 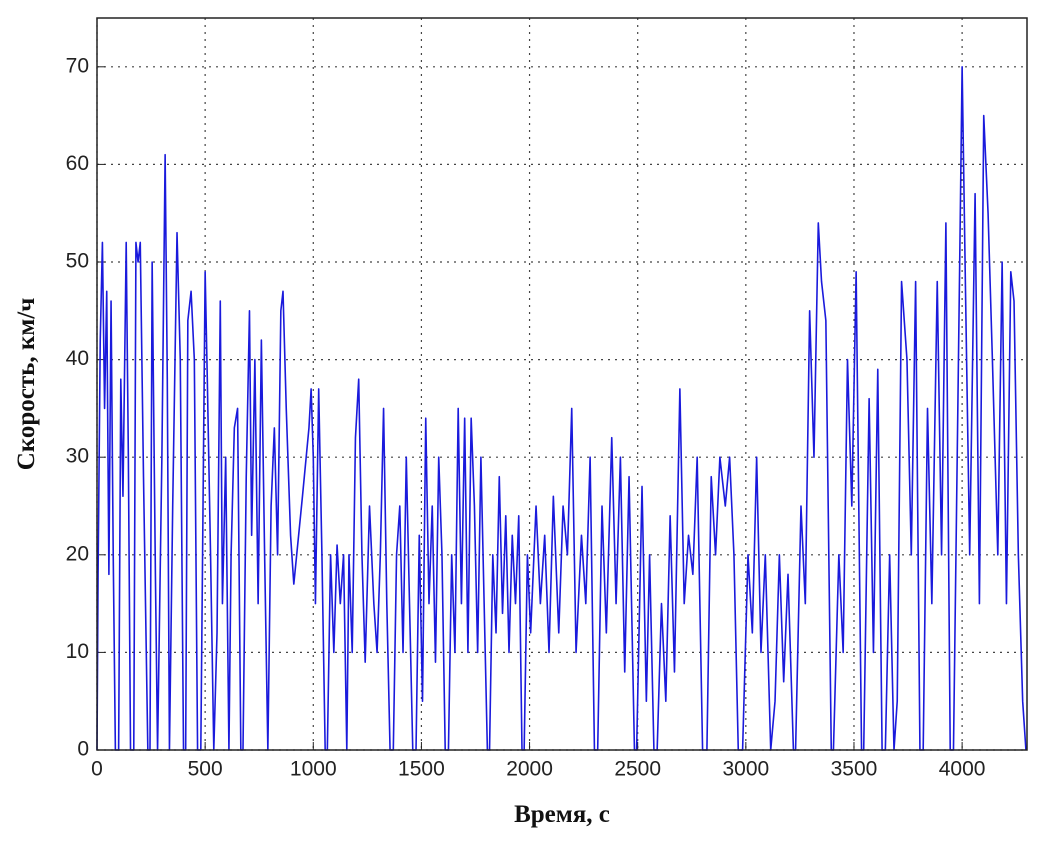 I want to click on x-tick-label: 3000, so click(x=745, y=769).